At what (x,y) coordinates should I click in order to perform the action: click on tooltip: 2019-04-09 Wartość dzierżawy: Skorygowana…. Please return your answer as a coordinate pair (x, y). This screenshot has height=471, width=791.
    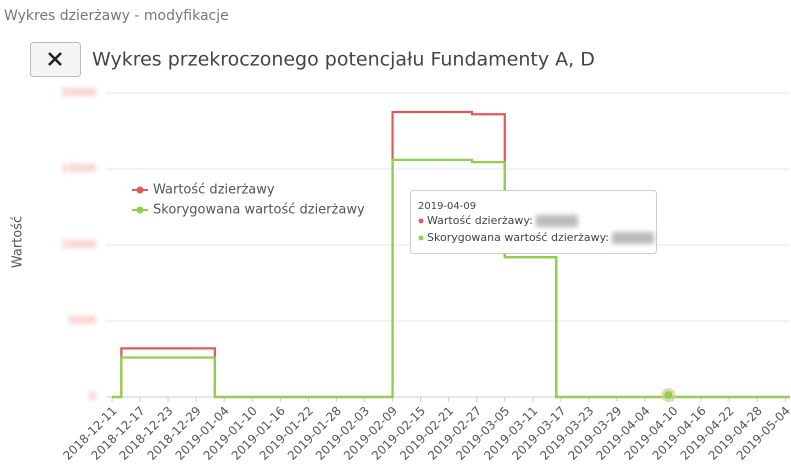
    Looking at the image, I should click on (533, 222).